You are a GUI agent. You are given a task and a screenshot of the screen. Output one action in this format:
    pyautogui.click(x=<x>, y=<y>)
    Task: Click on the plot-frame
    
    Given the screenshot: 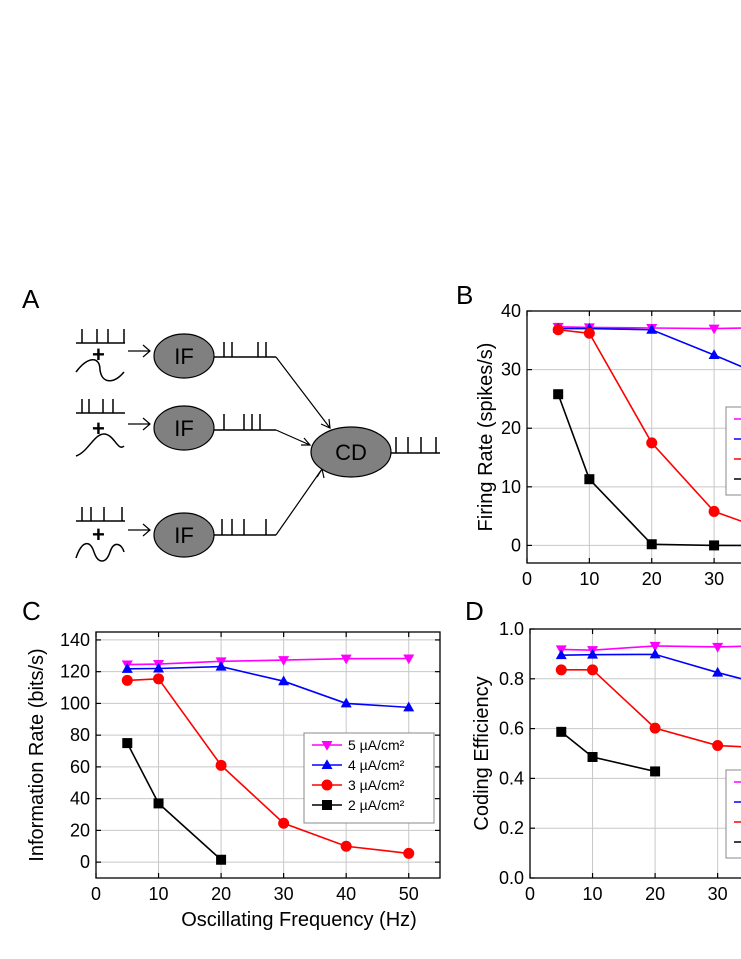 What is the action you would take?
    pyautogui.click(x=268, y=755)
    